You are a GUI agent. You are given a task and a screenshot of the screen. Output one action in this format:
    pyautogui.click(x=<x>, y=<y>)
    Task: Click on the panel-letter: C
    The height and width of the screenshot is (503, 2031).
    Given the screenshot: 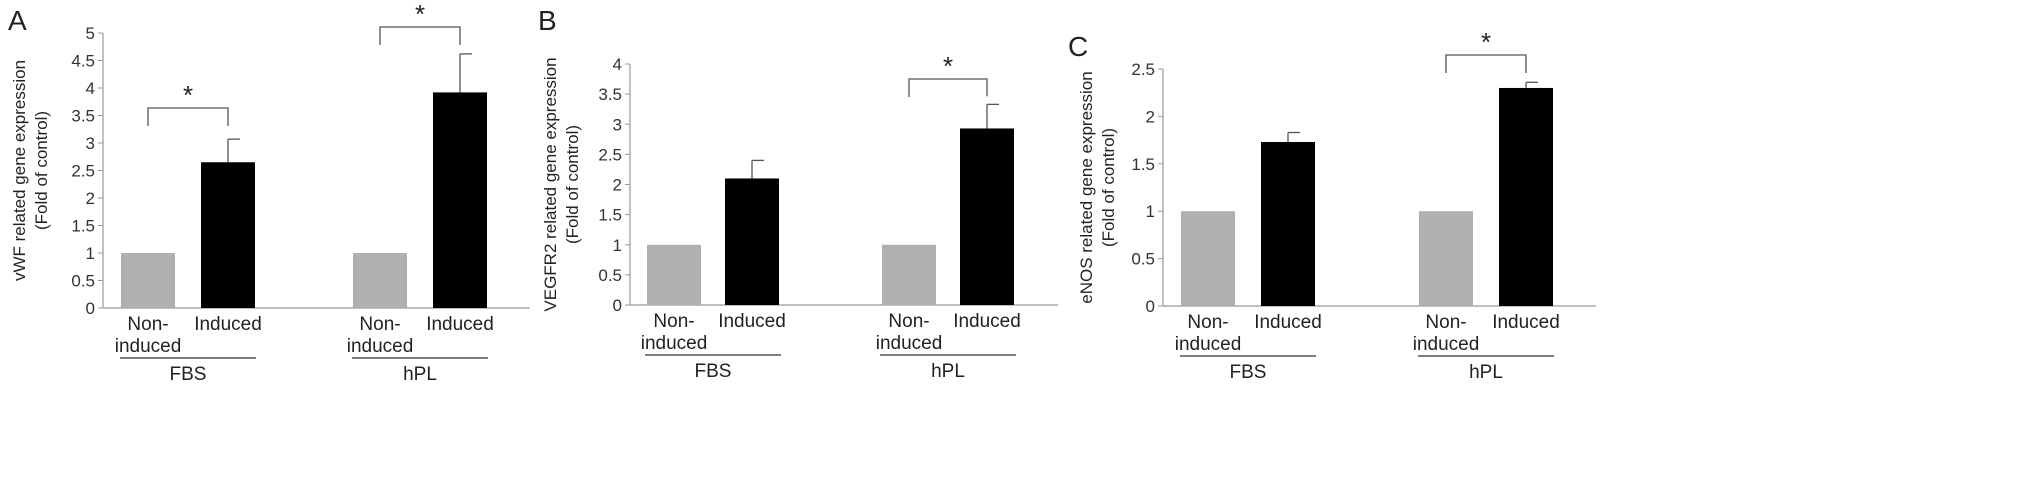 What is the action you would take?
    pyautogui.click(x=1078, y=46)
    